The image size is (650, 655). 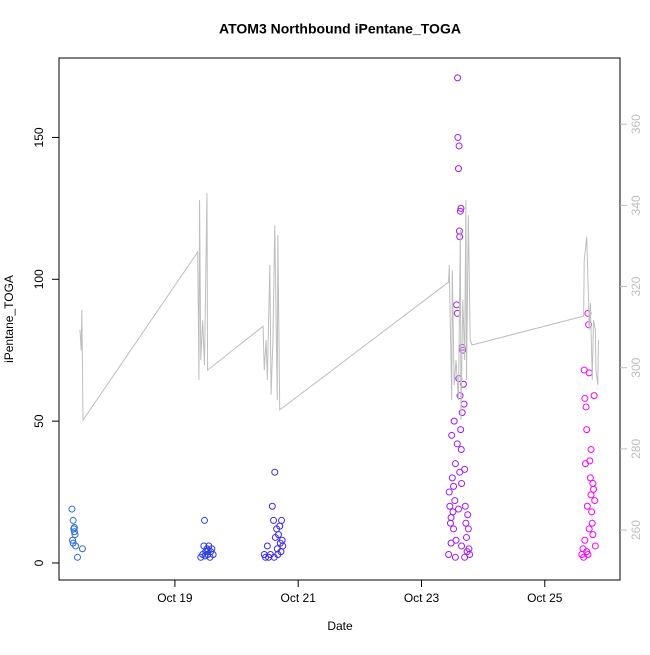 What do you see at coordinates (39, 562) in the screenshot?
I see `y-tick-label: 0` at bounding box center [39, 562].